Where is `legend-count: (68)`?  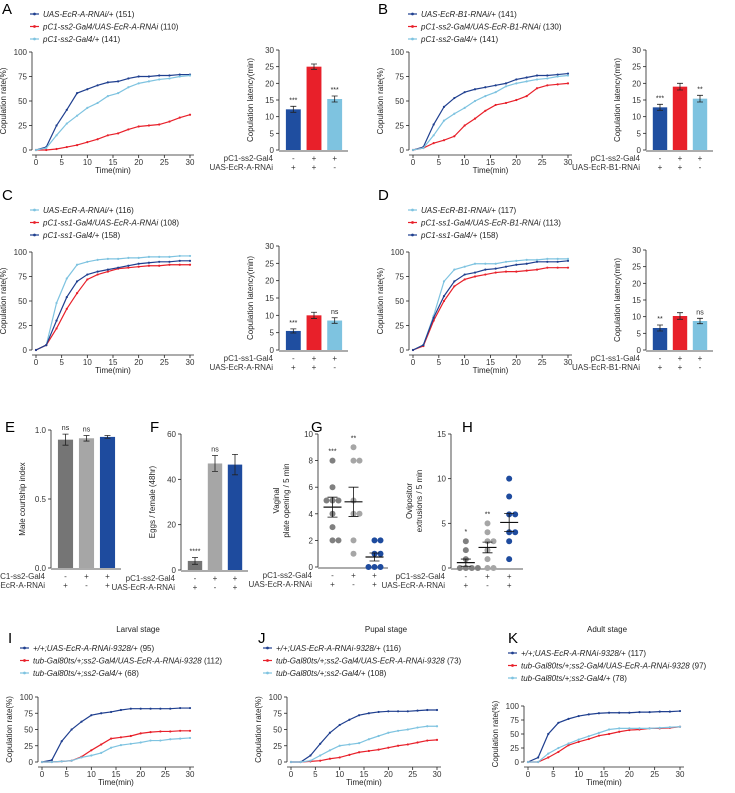 legend-count: (68) is located at coordinates (132, 673).